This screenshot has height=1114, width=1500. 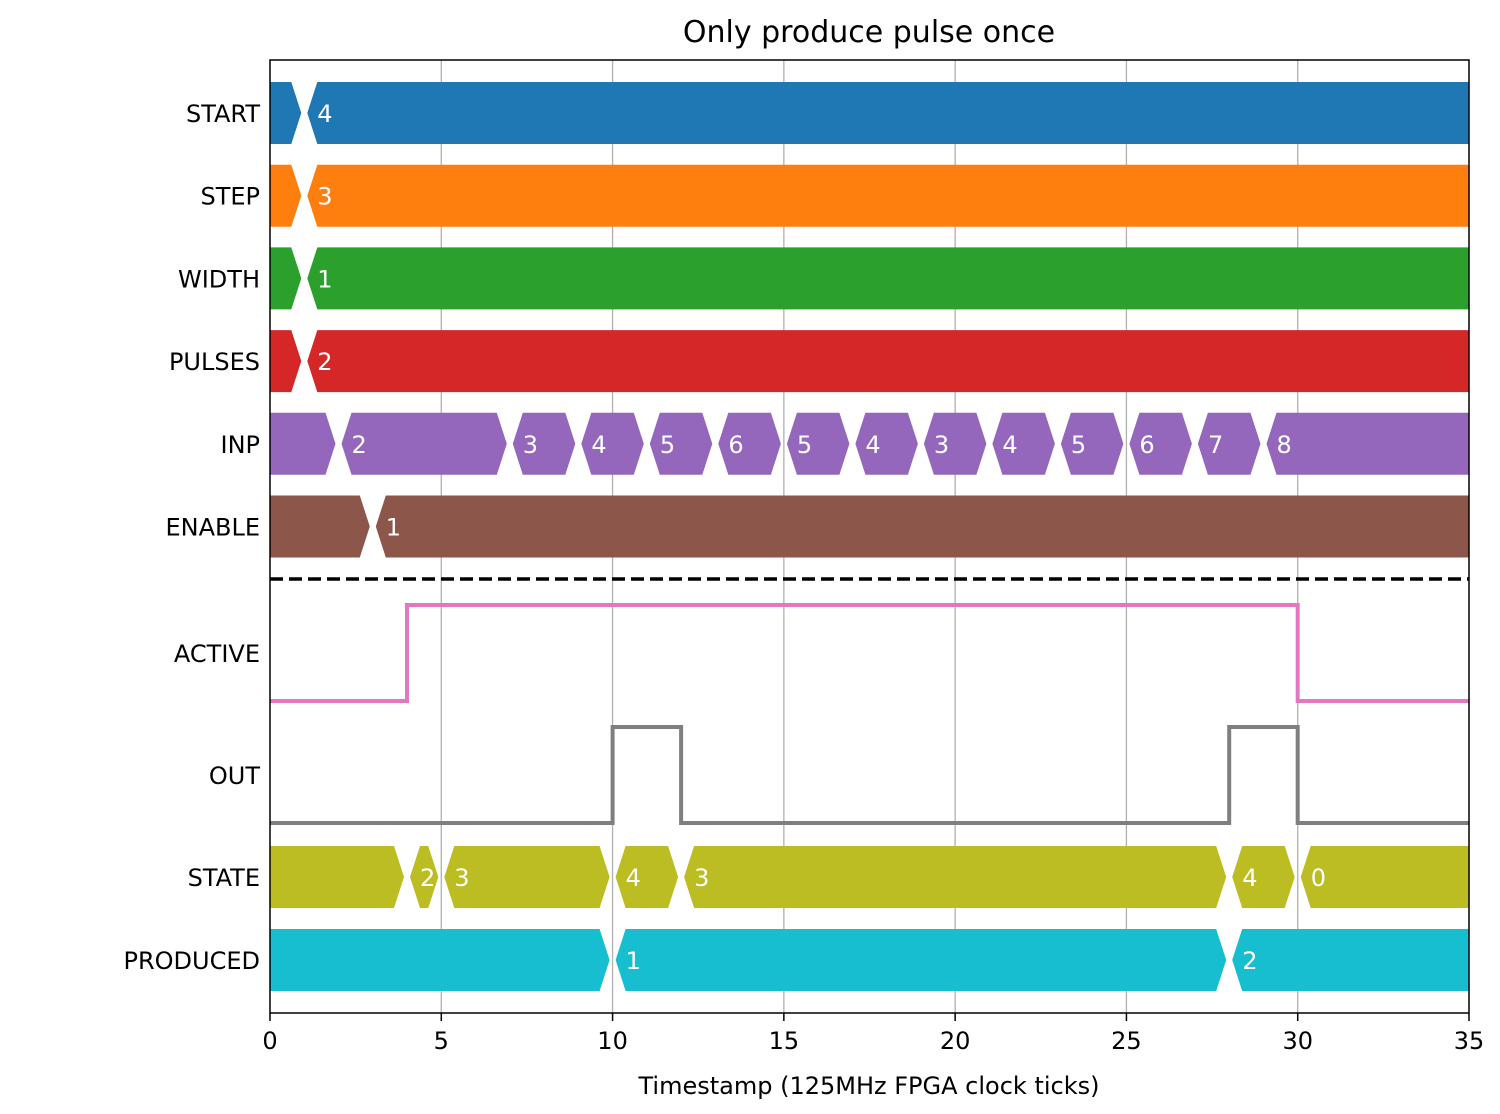 What do you see at coordinates (612, 1041) in the screenshot?
I see `x-tick-label: 10` at bounding box center [612, 1041].